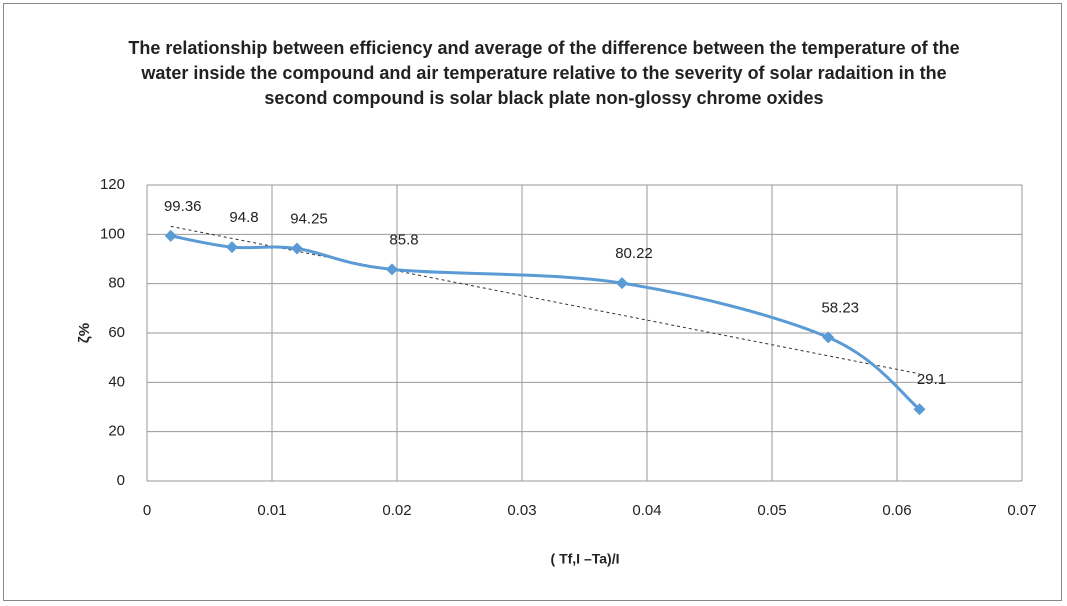  What do you see at coordinates (771, 510) in the screenshot?
I see `x-tick-label: 0.05` at bounding box center [771, 510].